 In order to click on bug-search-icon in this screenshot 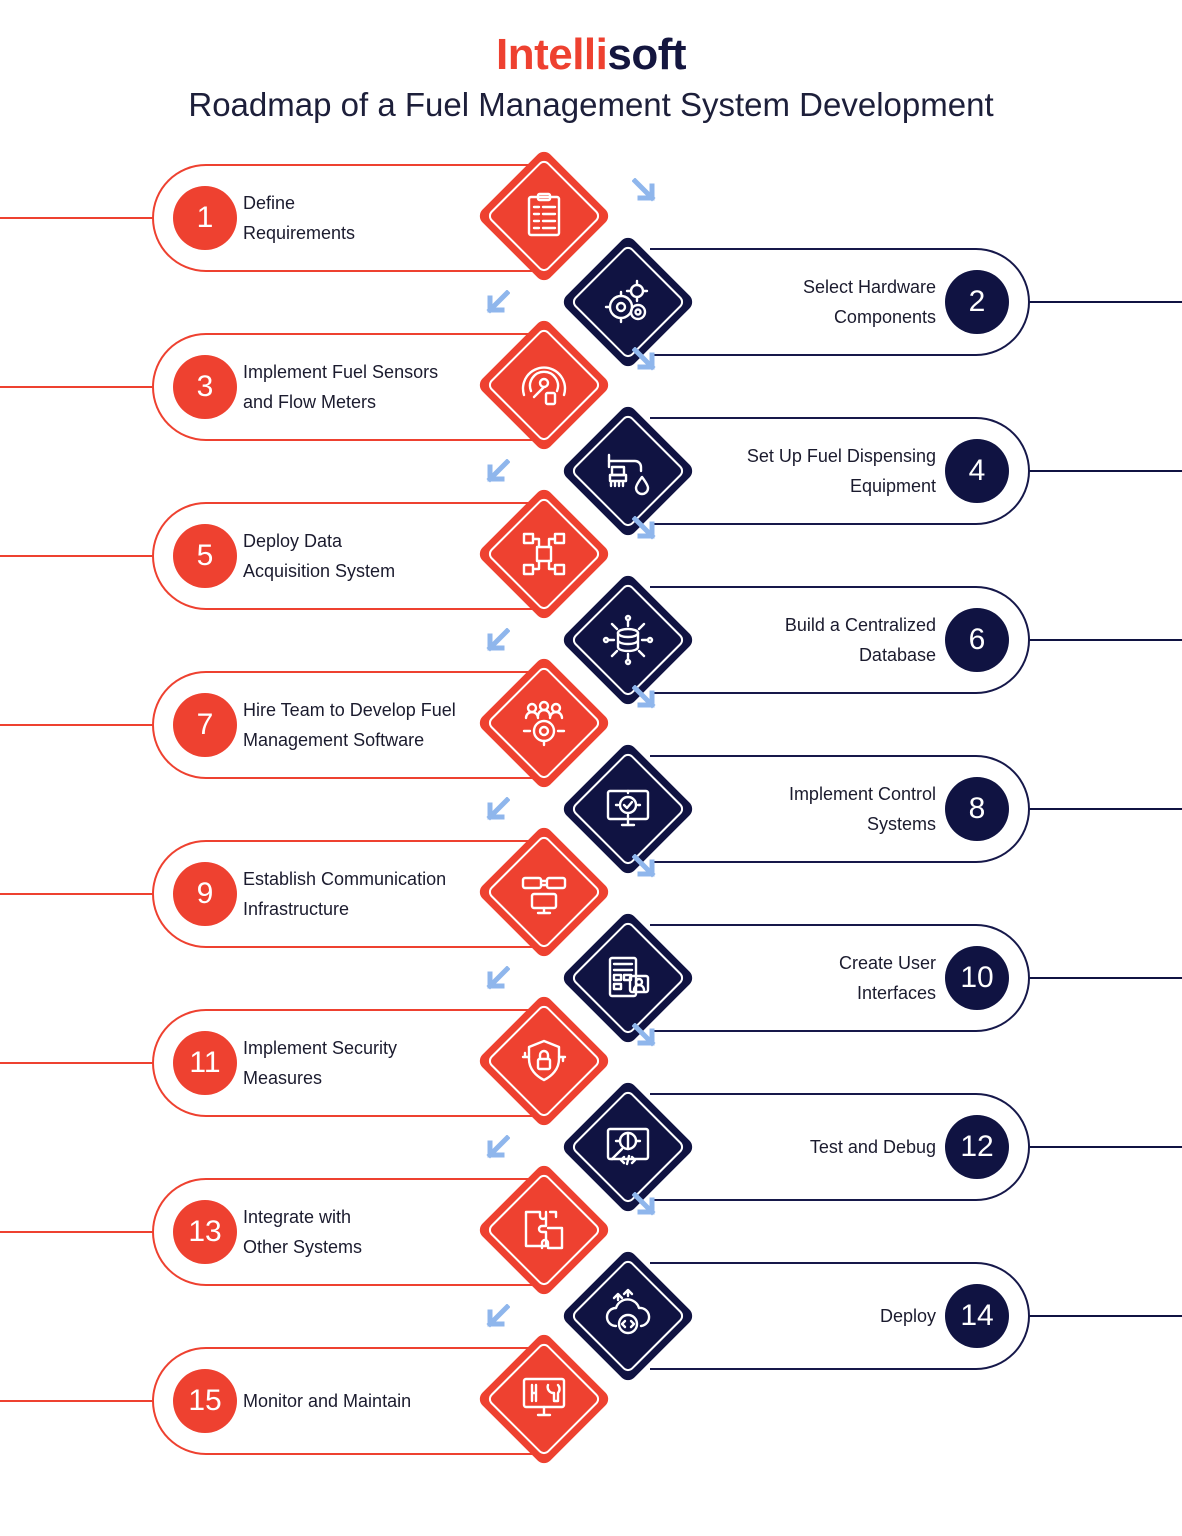, I will do `click(628, 1146)`.